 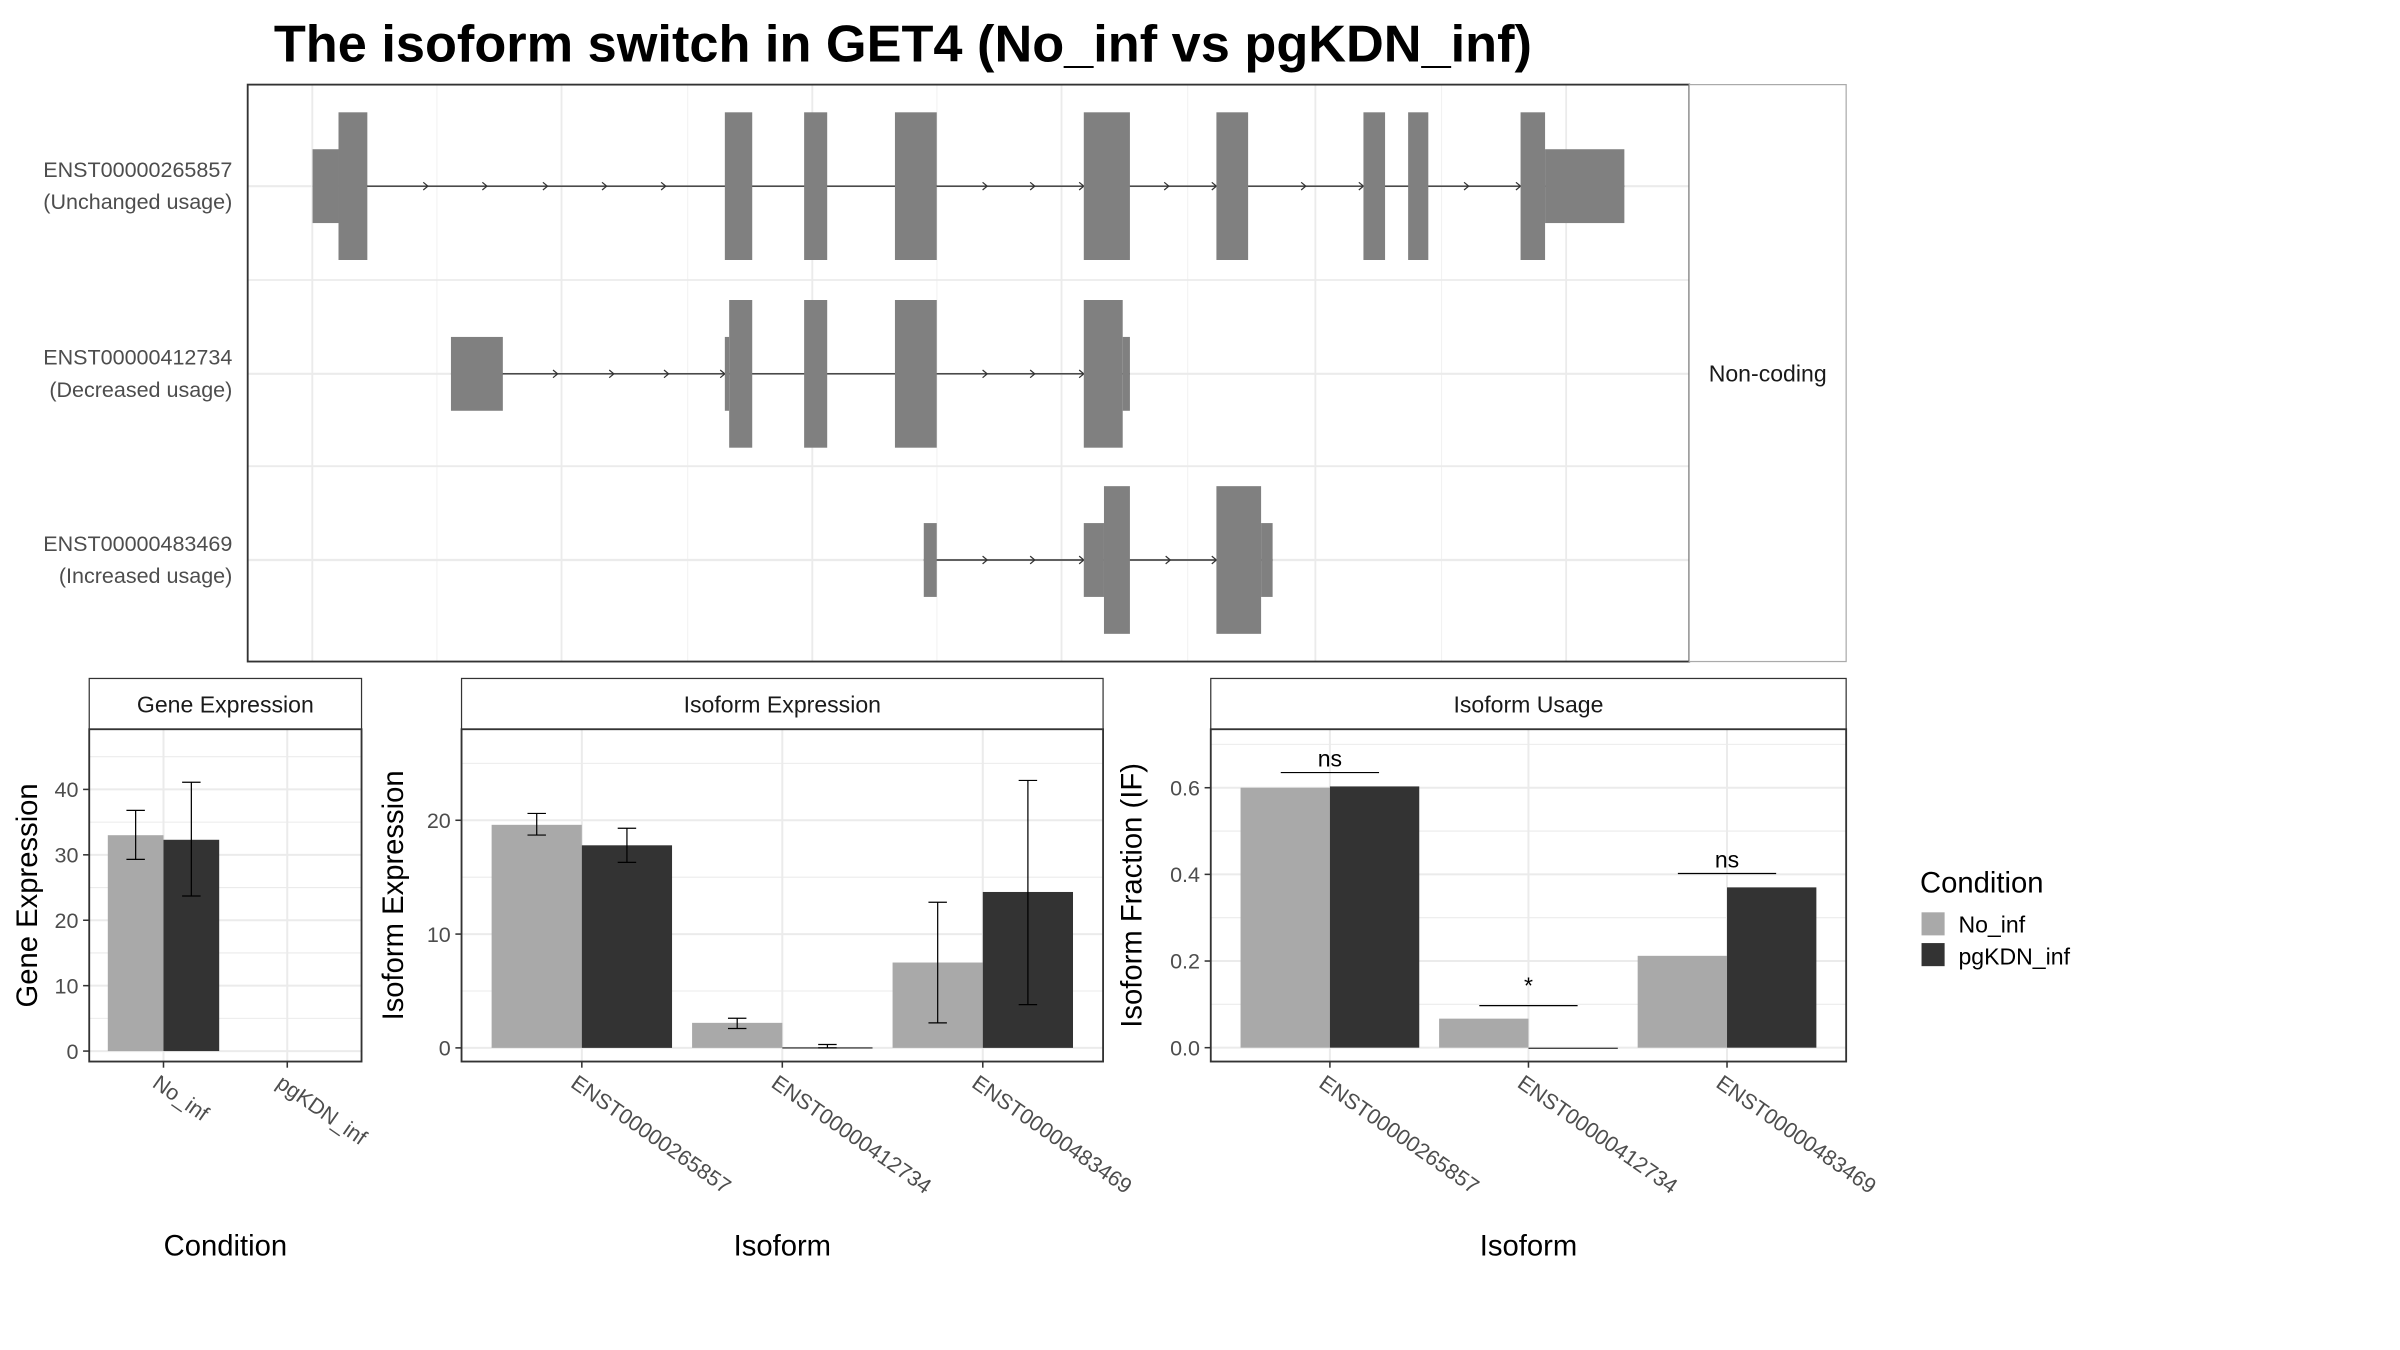 I want to click on transcript-id-label: ENST00000412734, so click(x=137, y=358).